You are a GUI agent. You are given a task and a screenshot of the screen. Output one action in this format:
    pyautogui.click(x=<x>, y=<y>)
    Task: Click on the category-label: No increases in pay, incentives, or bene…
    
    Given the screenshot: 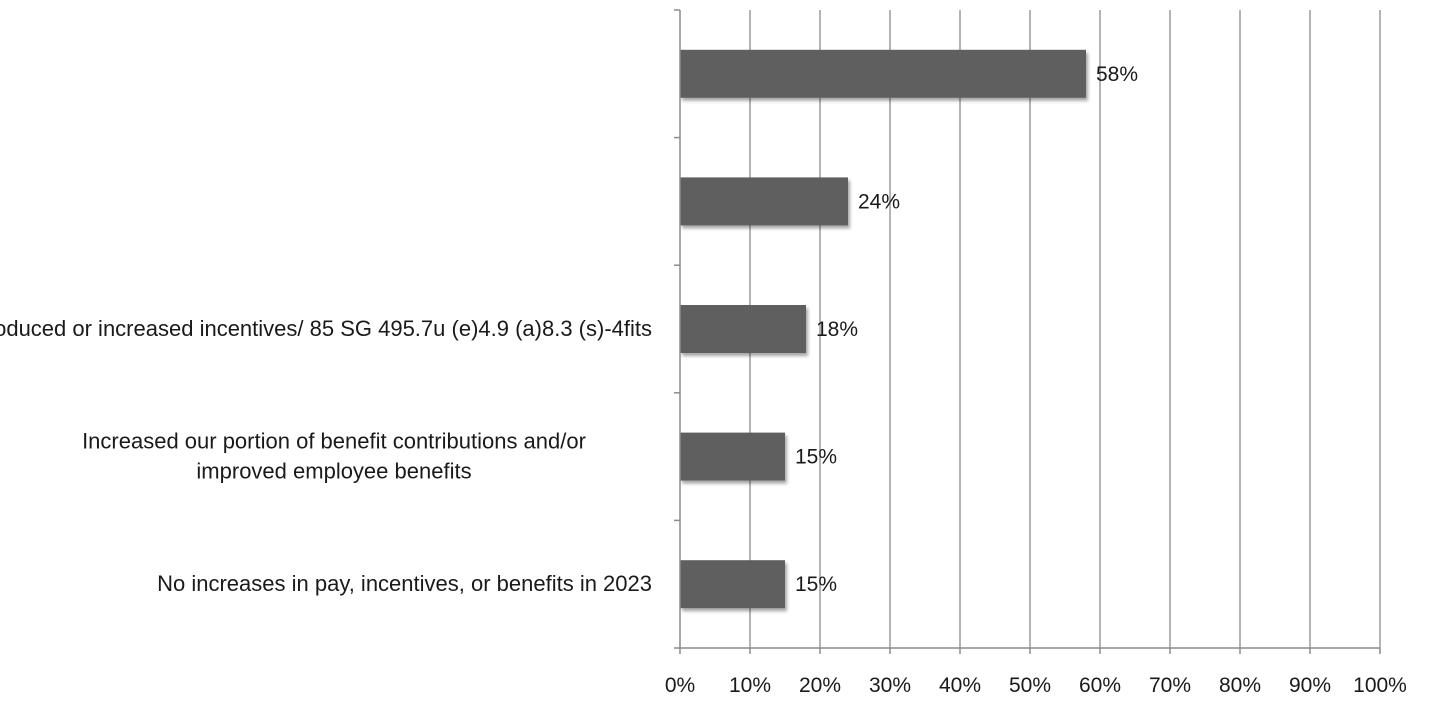 What is the action you would take?
    pyautogui.click(x=404, y=583)
    